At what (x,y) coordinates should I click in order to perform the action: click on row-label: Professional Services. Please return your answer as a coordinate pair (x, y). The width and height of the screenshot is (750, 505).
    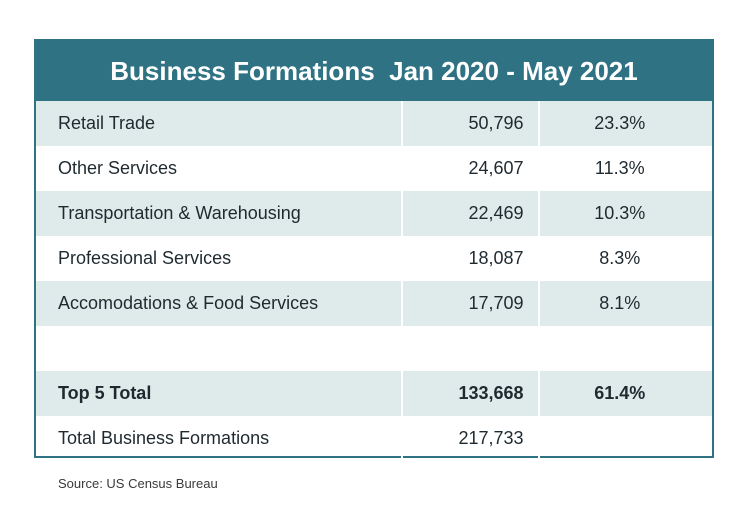
    Looking at the image, I should click on (145, 258).